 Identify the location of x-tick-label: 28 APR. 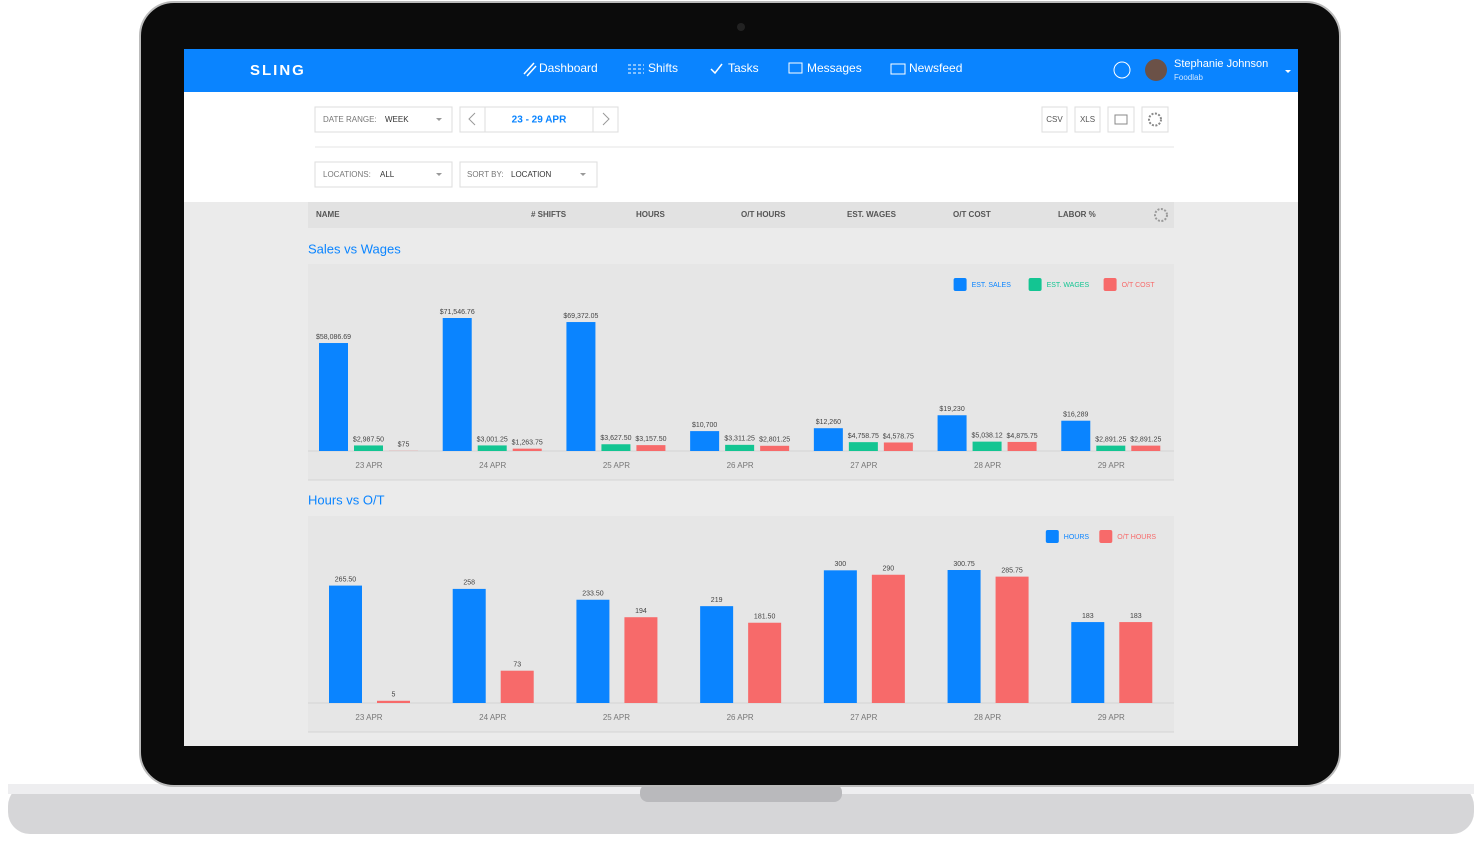
(987, 717).